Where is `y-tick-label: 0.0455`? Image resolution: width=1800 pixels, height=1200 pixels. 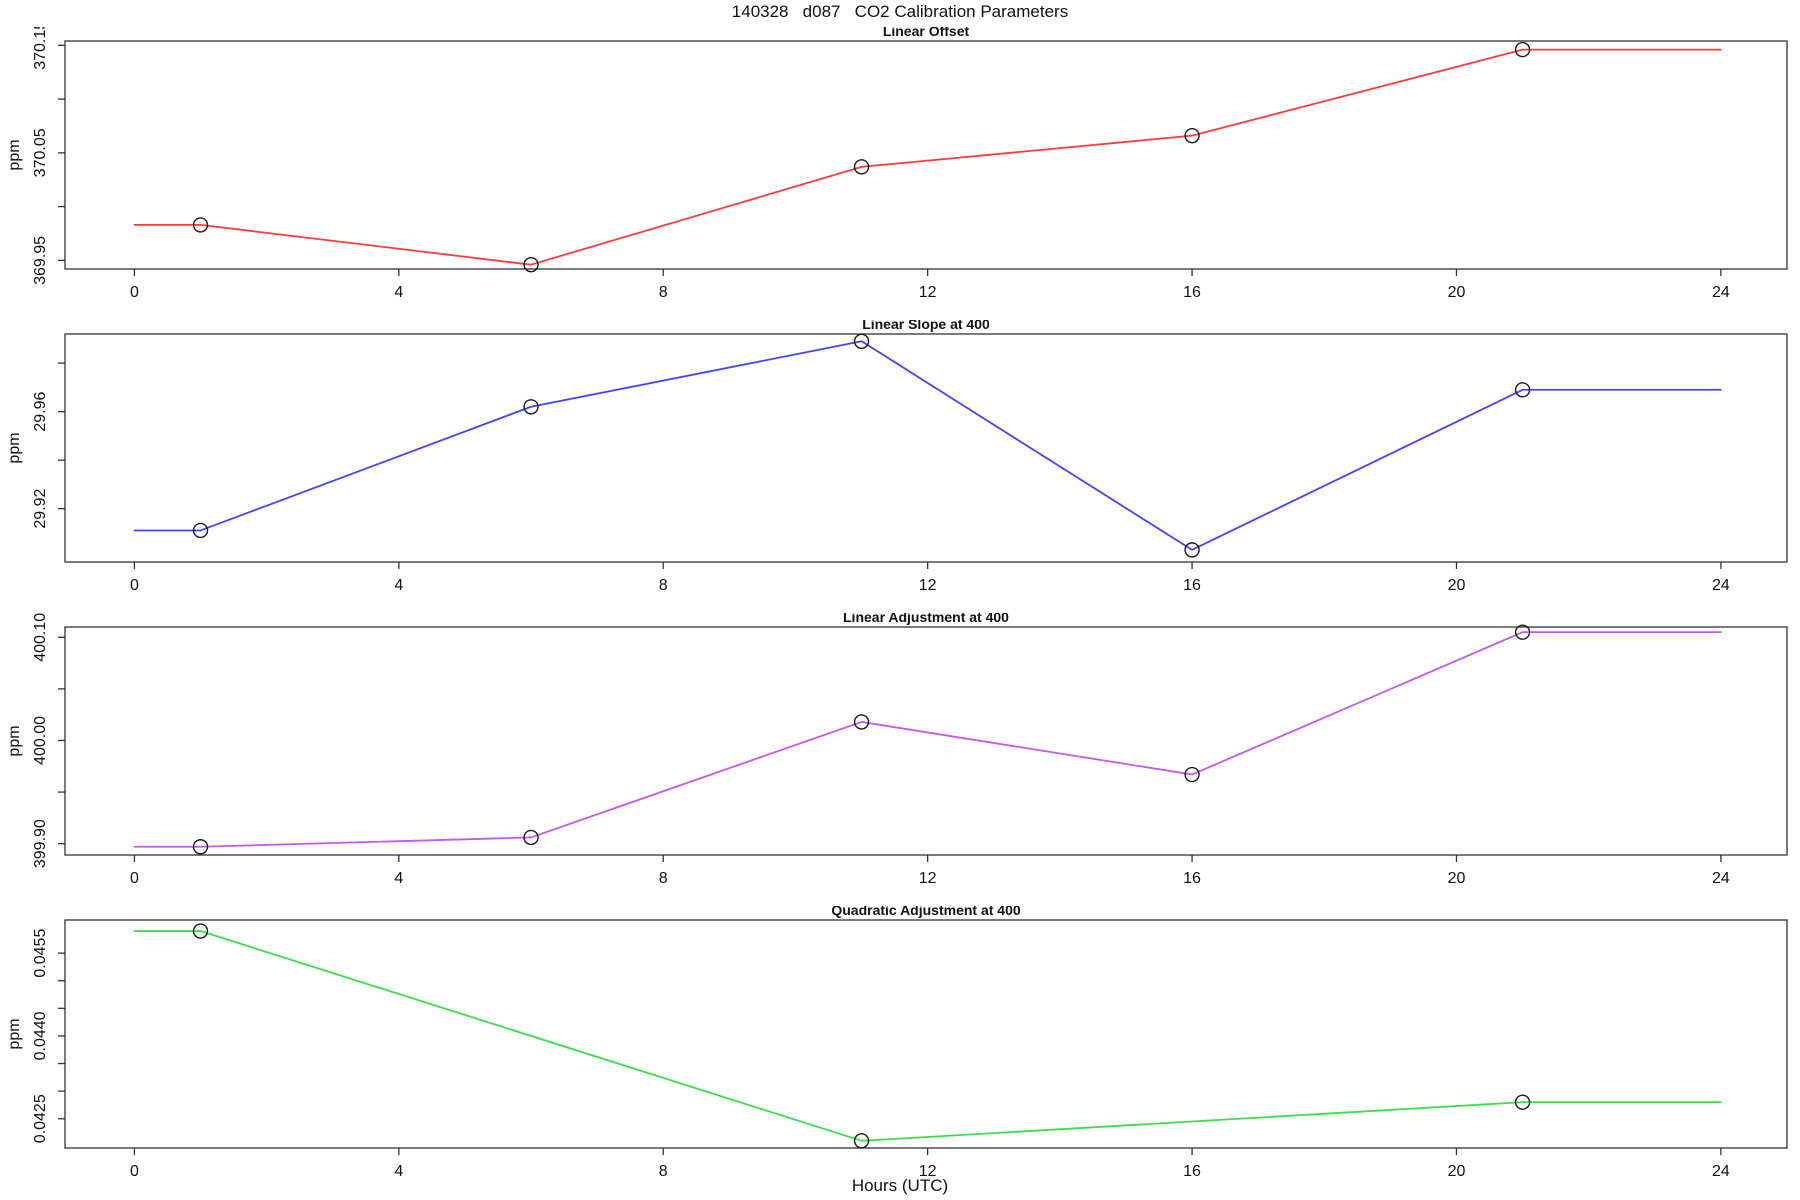
y-tick-label: 0.0455 is located at coordinates (40, 953).